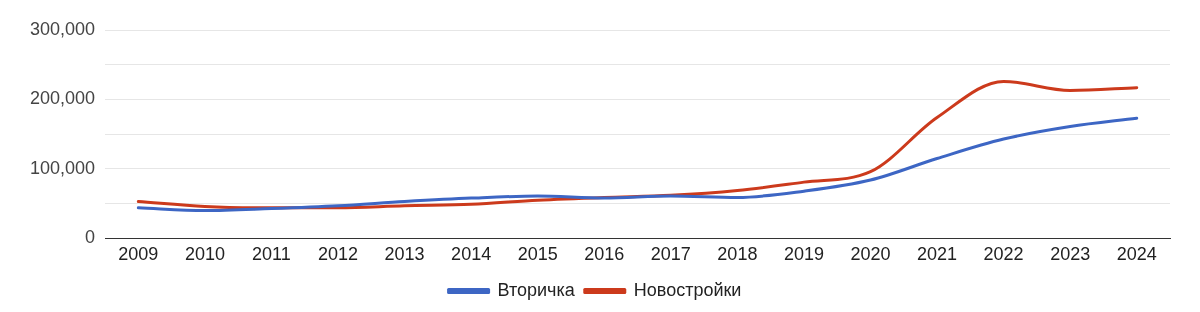  Describe the element at coordinates (404, 254) in the screenshot. I see `x-tick-label: 2013` at that location.